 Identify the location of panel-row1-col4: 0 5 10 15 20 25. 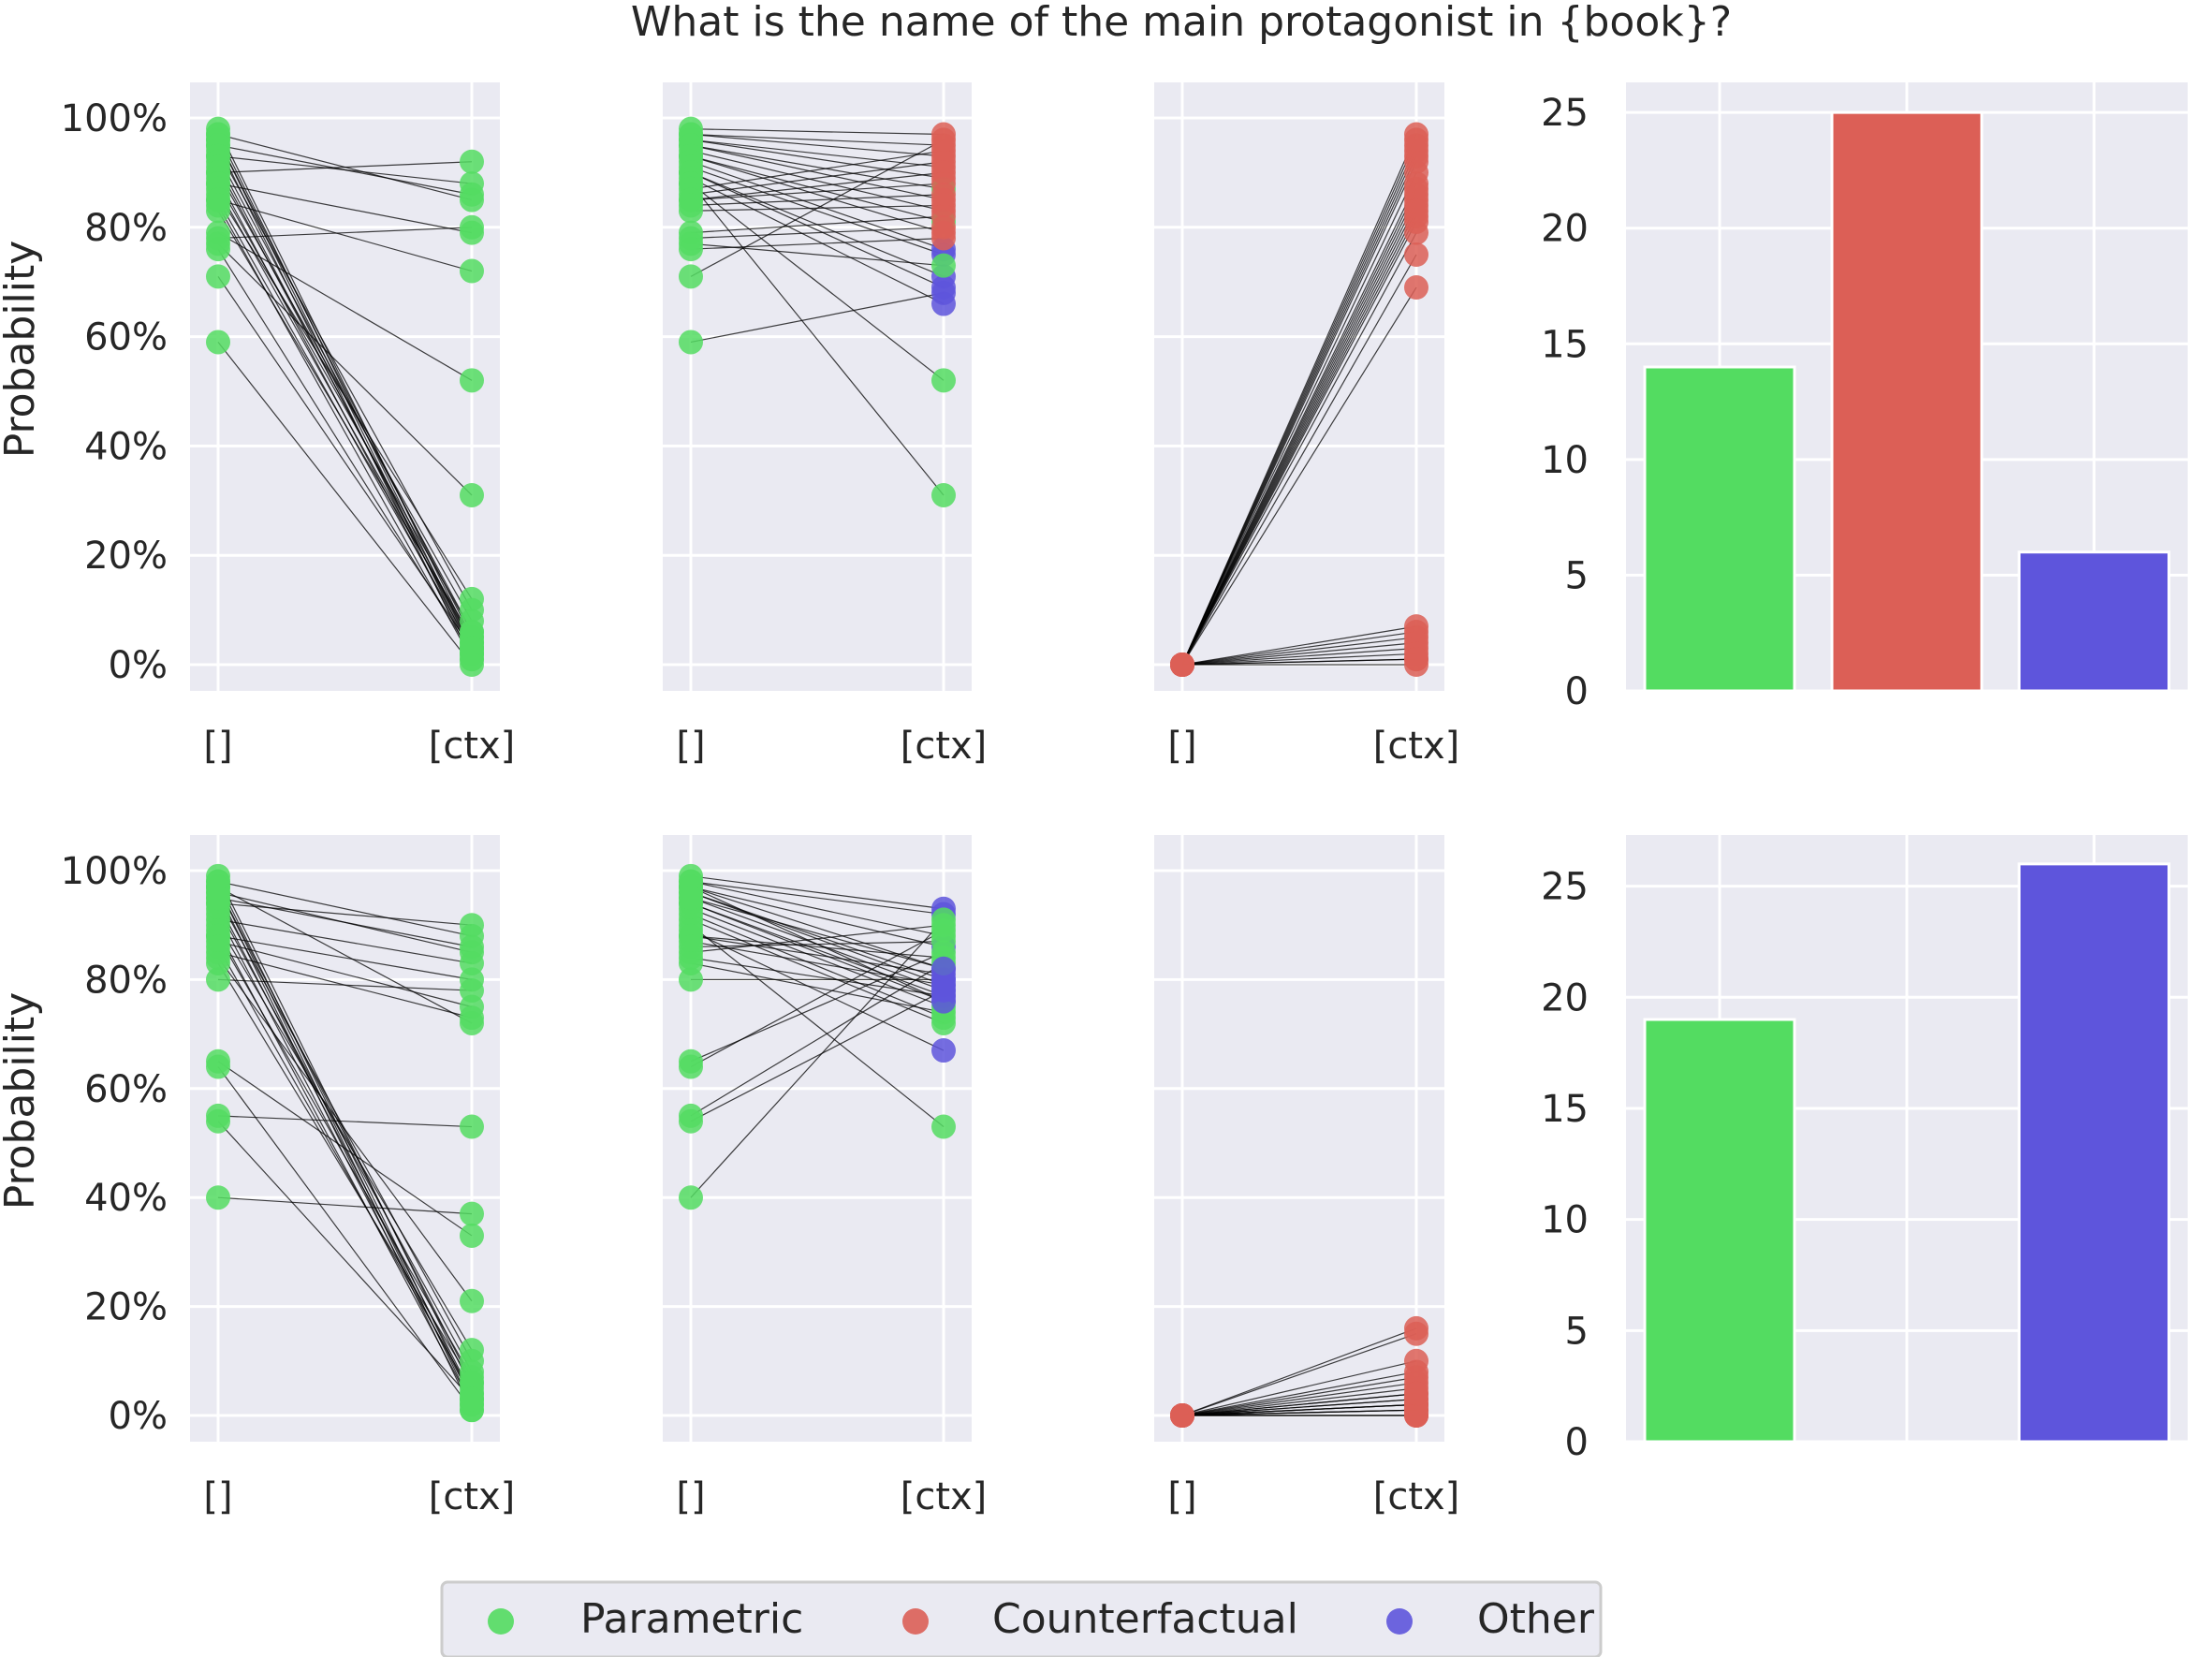
(1864, 398).